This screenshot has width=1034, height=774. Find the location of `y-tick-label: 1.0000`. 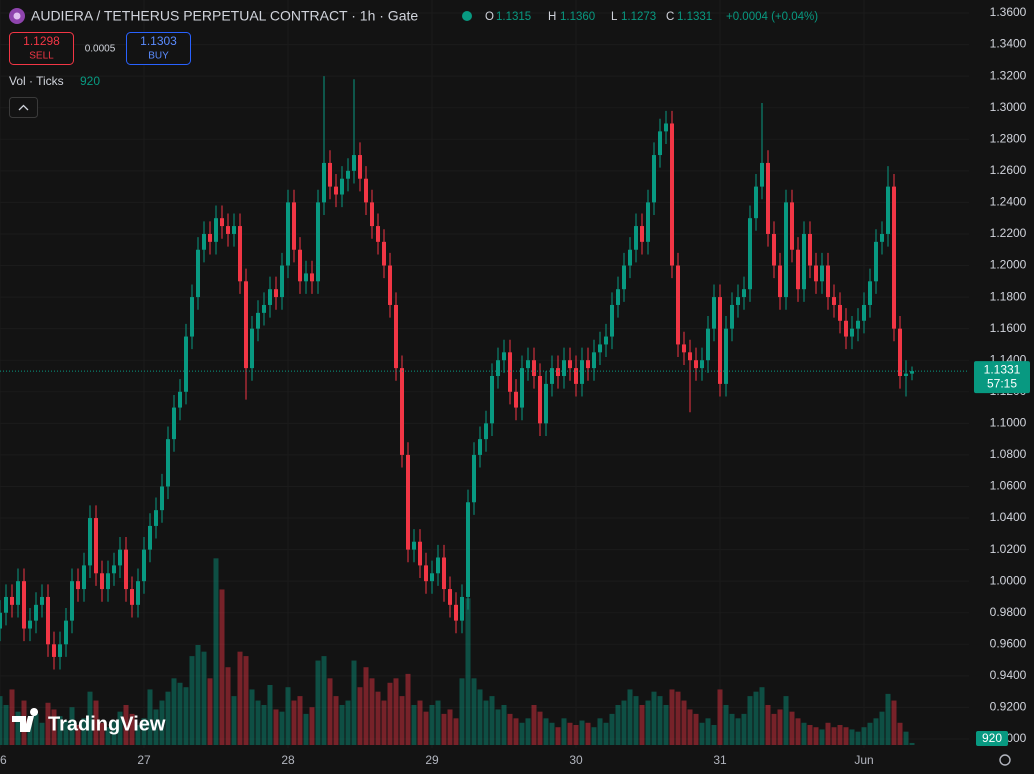

y-tick-label: 1.0000 is located at coordinates (1008, 580).